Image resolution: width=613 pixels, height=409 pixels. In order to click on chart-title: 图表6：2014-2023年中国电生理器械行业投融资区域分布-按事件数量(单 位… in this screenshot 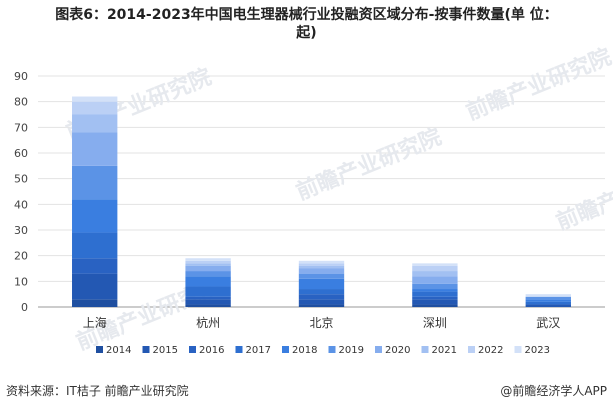, I will do `click(306, 24)`.